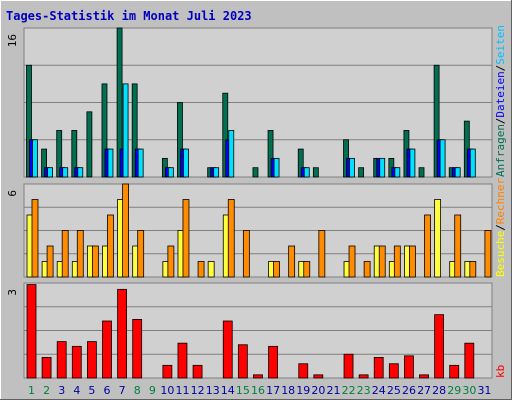 This screenshot has height=400, width=512. I want to click on x-axis-day-label: 17, so click(273, 390).